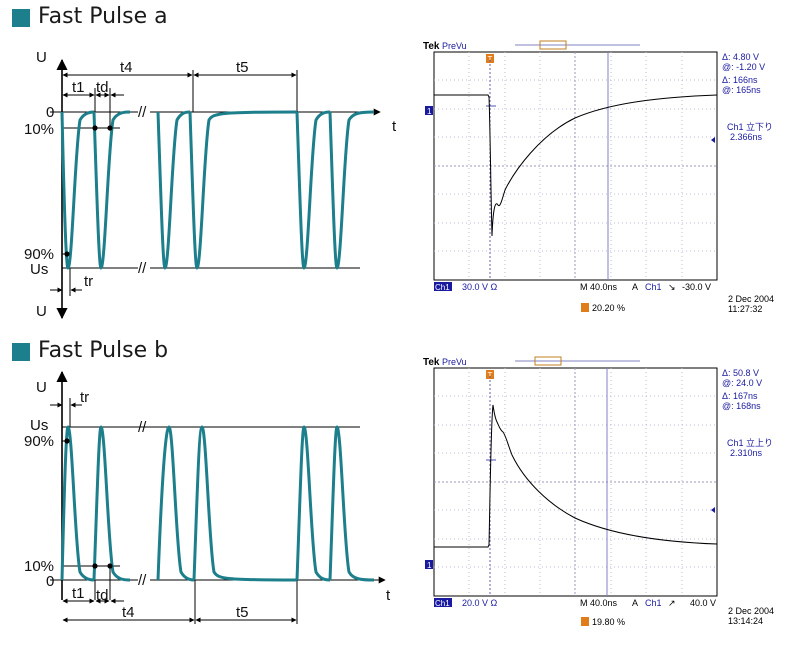 The image size is (800, 648). I want to click on cursor-delta-v: Δ: 50.8 V, so click(740, 373).